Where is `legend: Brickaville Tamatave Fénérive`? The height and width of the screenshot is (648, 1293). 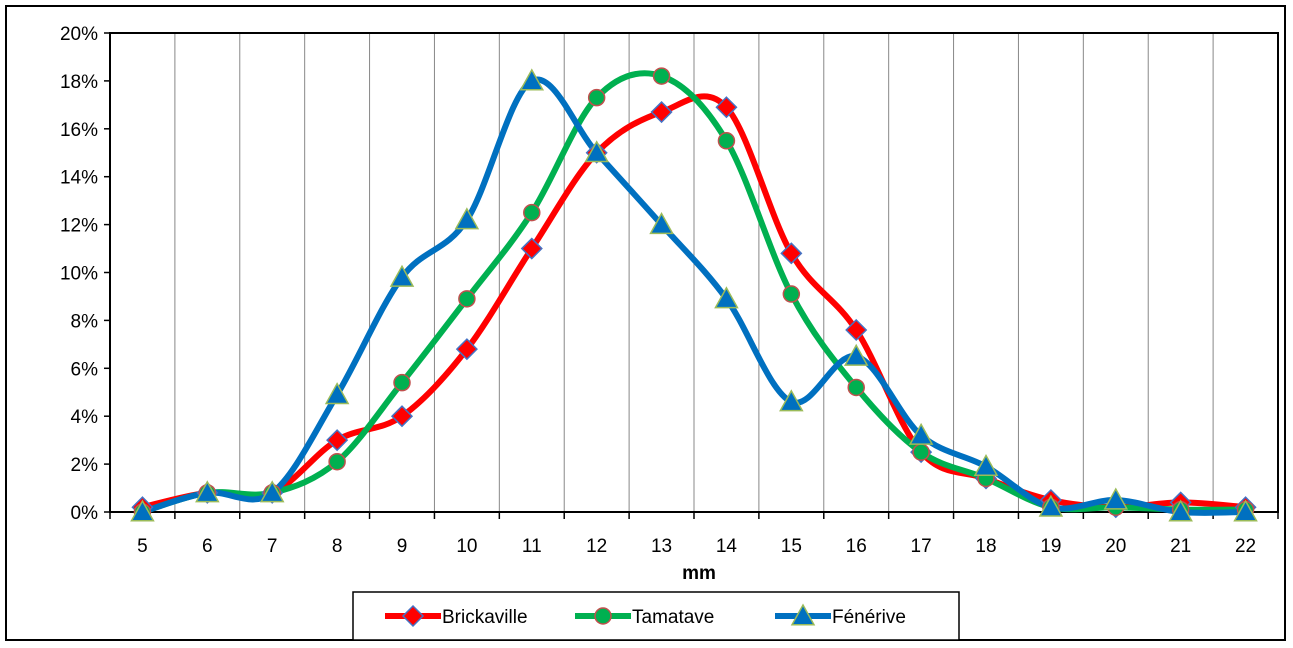
legend: Brickaville Tamatave Fénérive is located at coordinates (656, 616).